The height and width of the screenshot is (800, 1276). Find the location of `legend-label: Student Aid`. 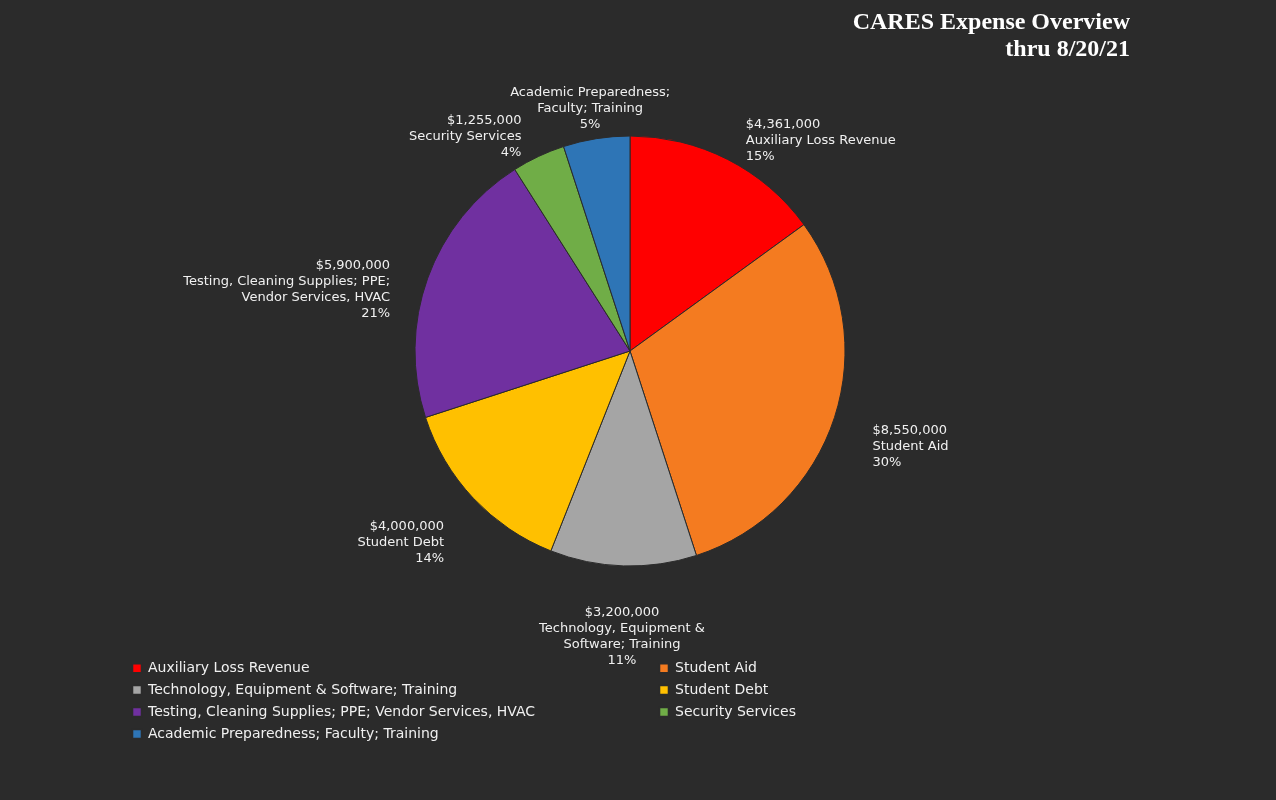

legend-label: Student Aid is located at coordinates (716, 667).